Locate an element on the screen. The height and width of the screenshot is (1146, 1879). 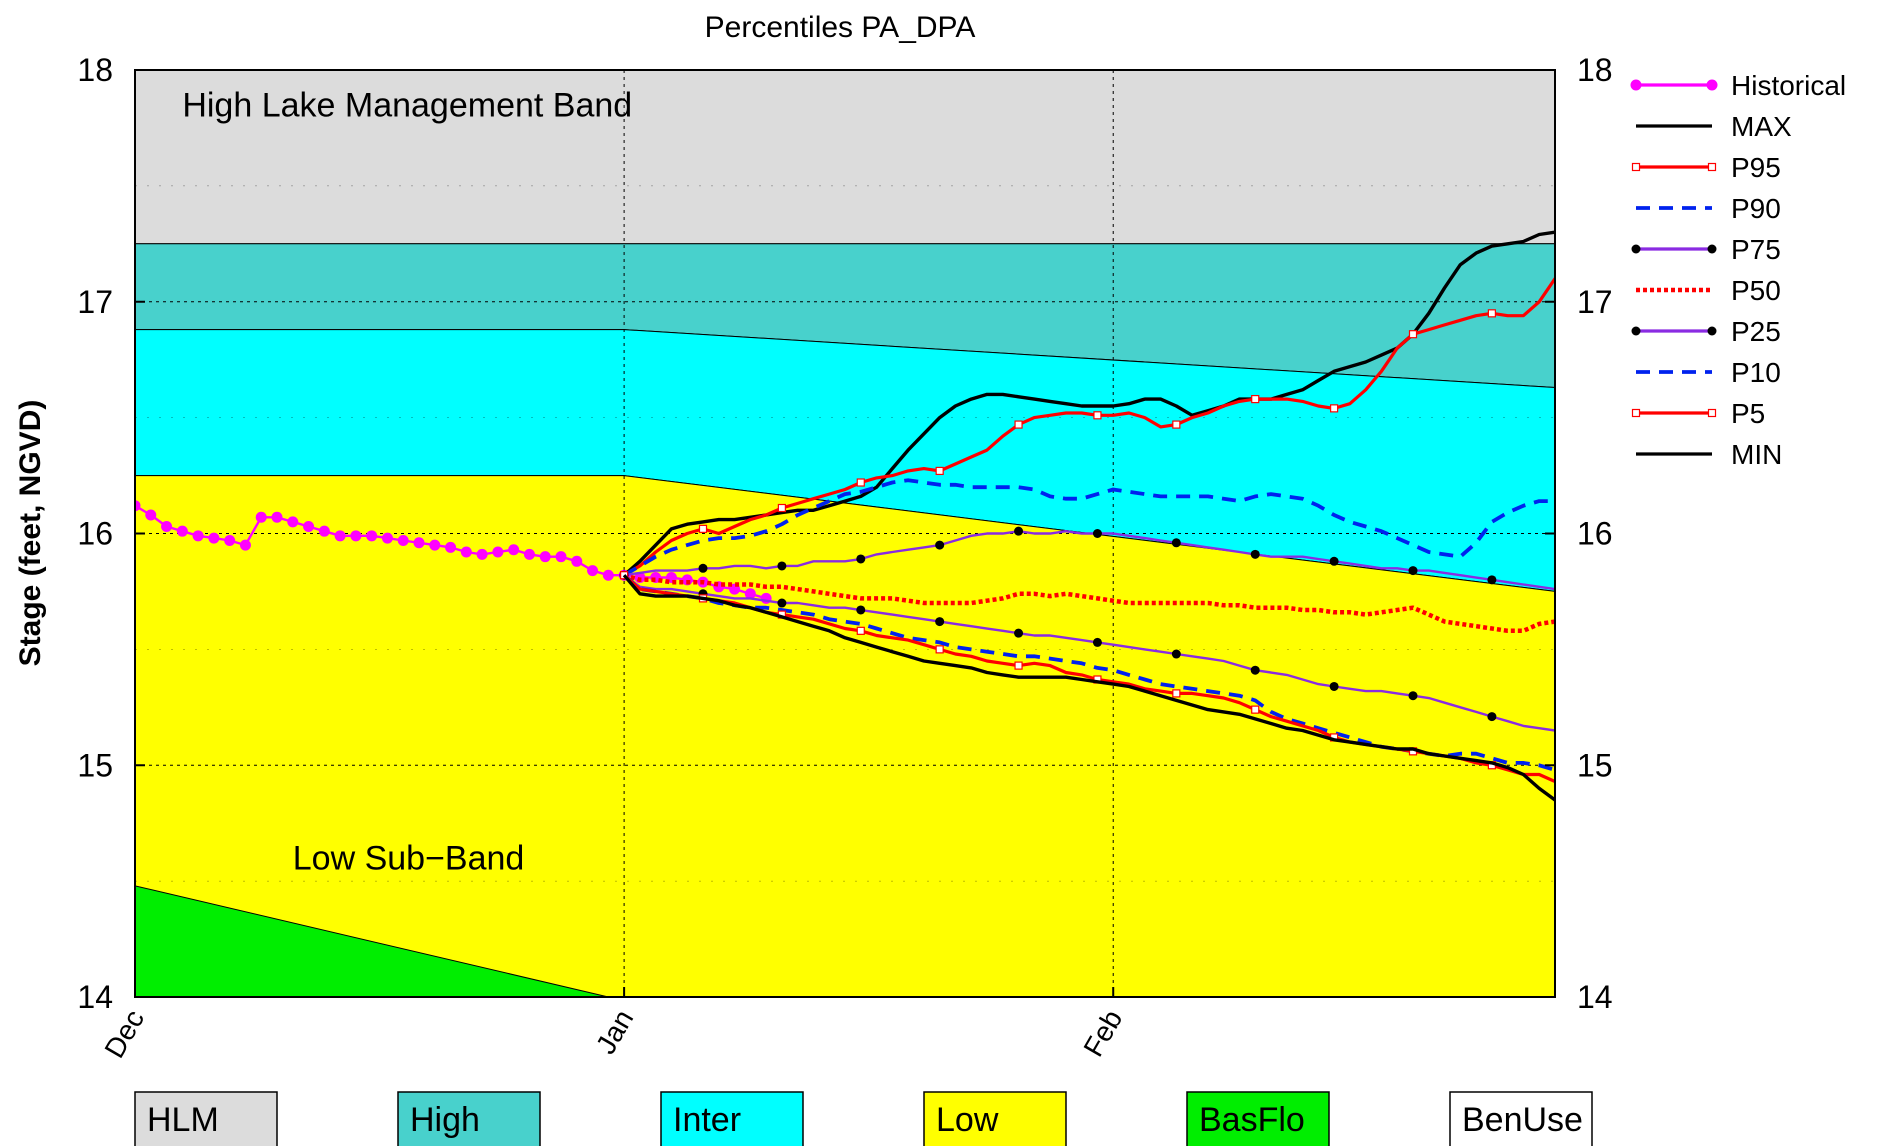
band-legend-label-inter: Inter is located at coordinates (707, 1120).